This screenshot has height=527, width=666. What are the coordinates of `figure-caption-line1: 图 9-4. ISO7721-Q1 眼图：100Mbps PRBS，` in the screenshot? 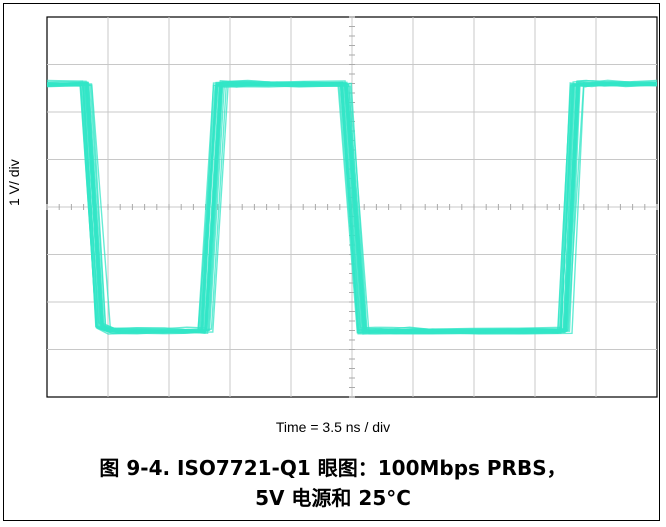 It's located at (333, 468).